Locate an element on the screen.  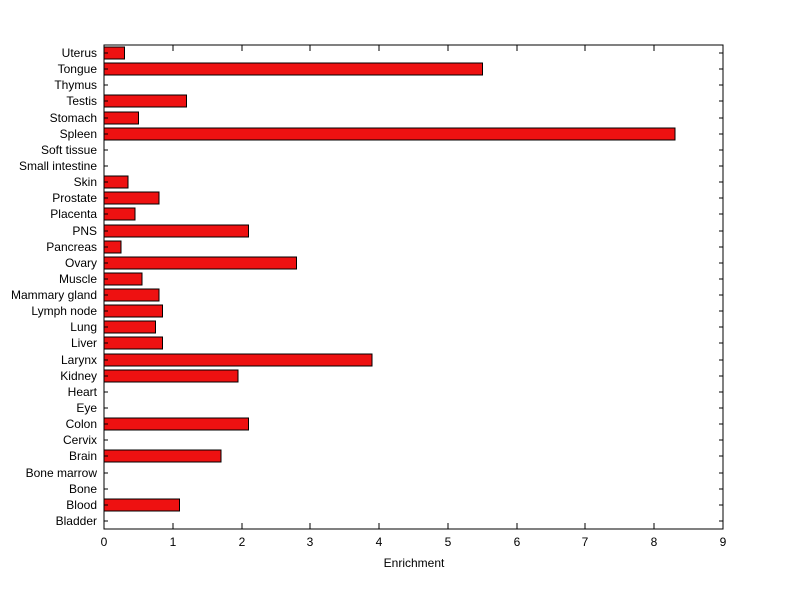
x-tick-label: 0 is located at coordinates (104, 542).